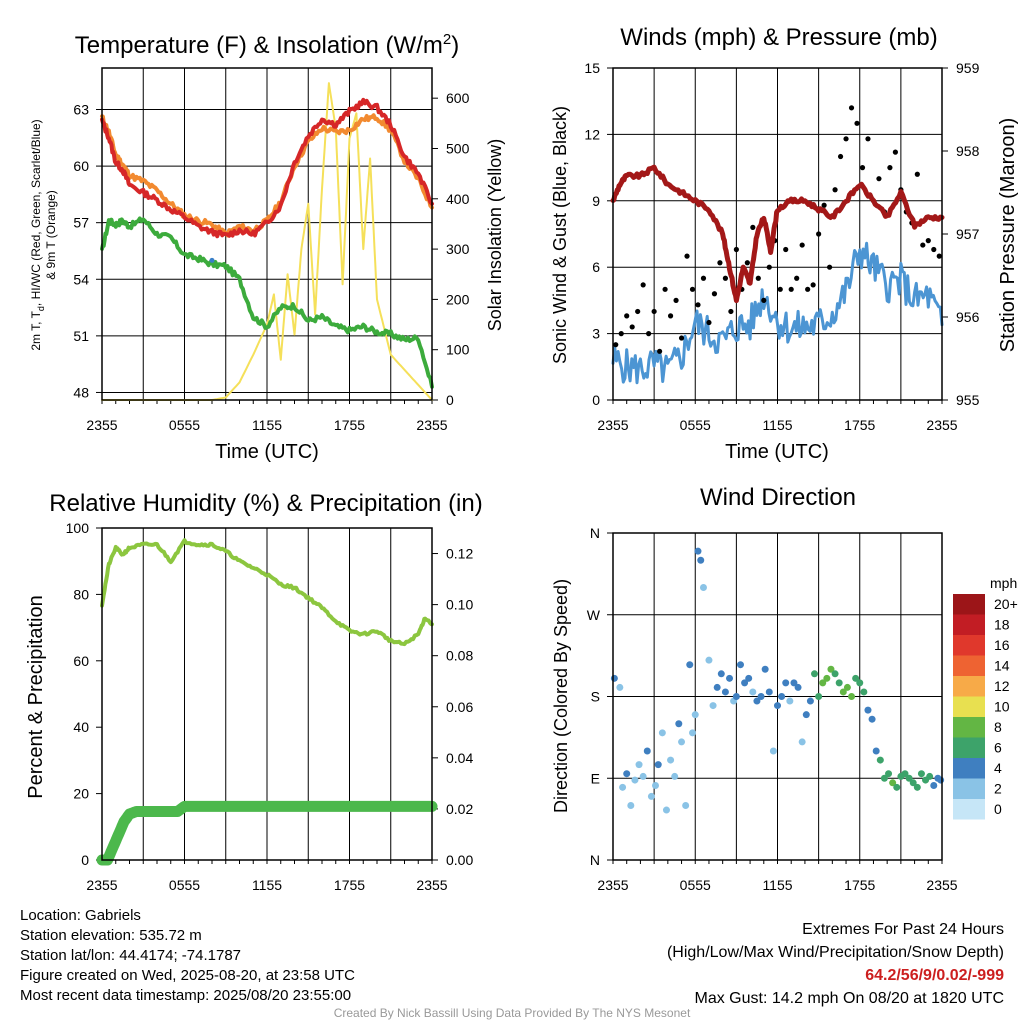 This screenshot has height=1024, width=1024. I want to click on dewpoint-line, so click(267, 302).